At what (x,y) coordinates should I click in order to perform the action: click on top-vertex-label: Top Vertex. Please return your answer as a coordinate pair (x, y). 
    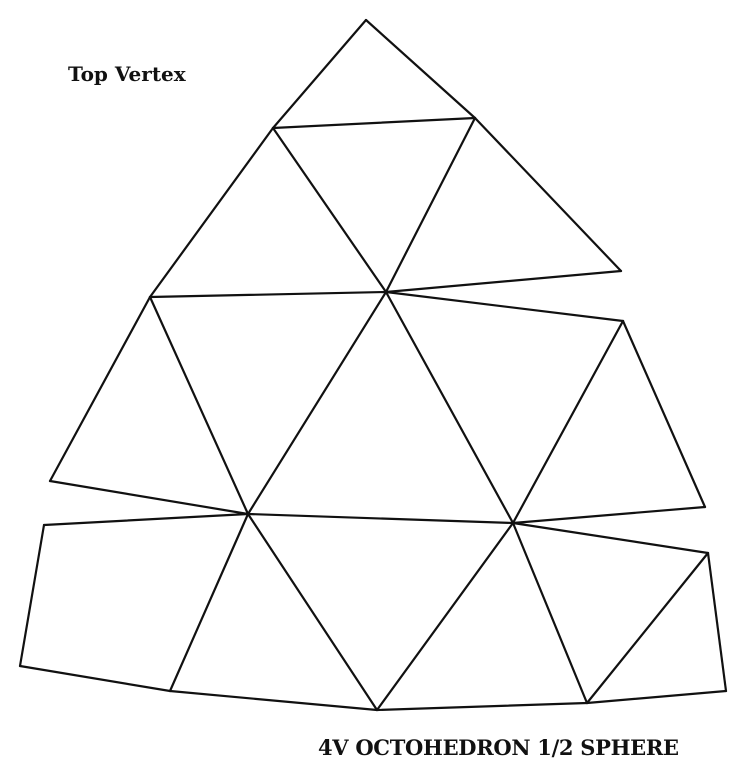
    Looking at the image, I should click on (127, 74).